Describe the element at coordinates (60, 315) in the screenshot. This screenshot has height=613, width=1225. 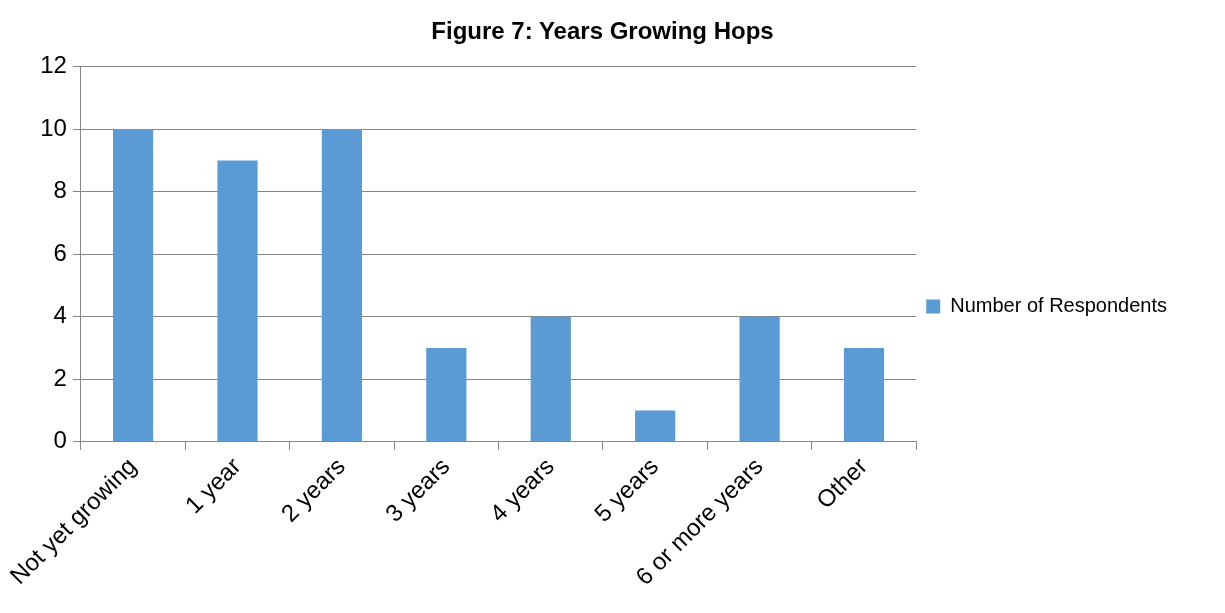
I see `y-tick-label: 4` at that location.